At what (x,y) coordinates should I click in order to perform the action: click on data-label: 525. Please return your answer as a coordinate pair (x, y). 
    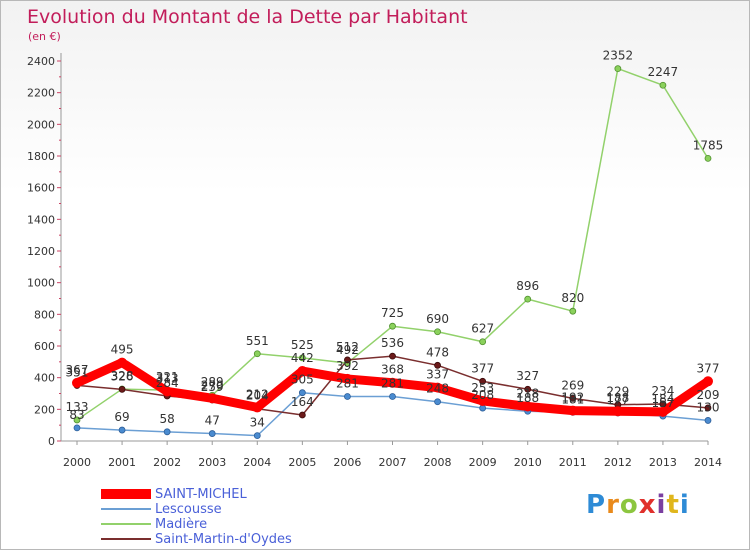
    Looking at the image, I should click on (302, 345).